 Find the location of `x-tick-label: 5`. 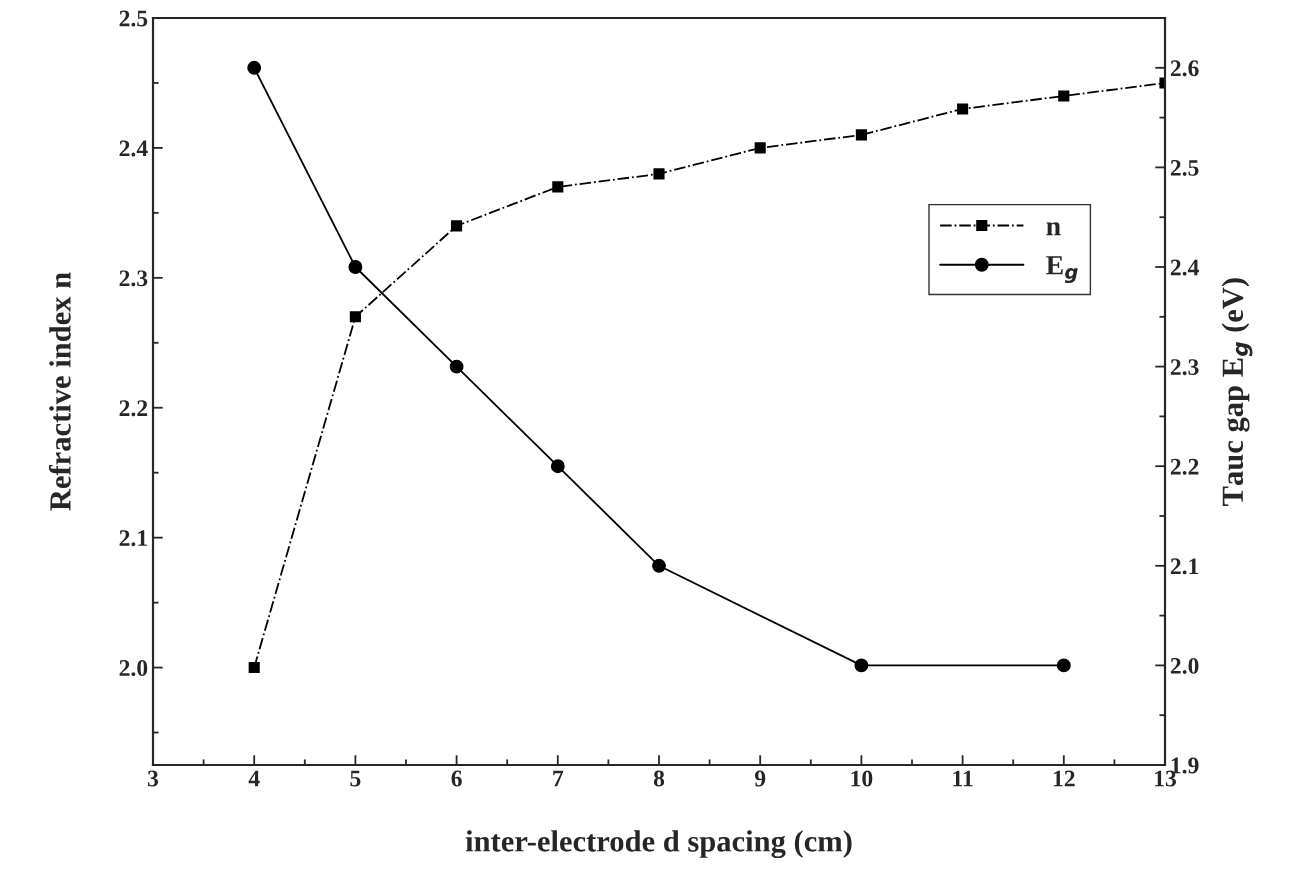

x-tick-label: 5 is located at coordinates (355, 778).